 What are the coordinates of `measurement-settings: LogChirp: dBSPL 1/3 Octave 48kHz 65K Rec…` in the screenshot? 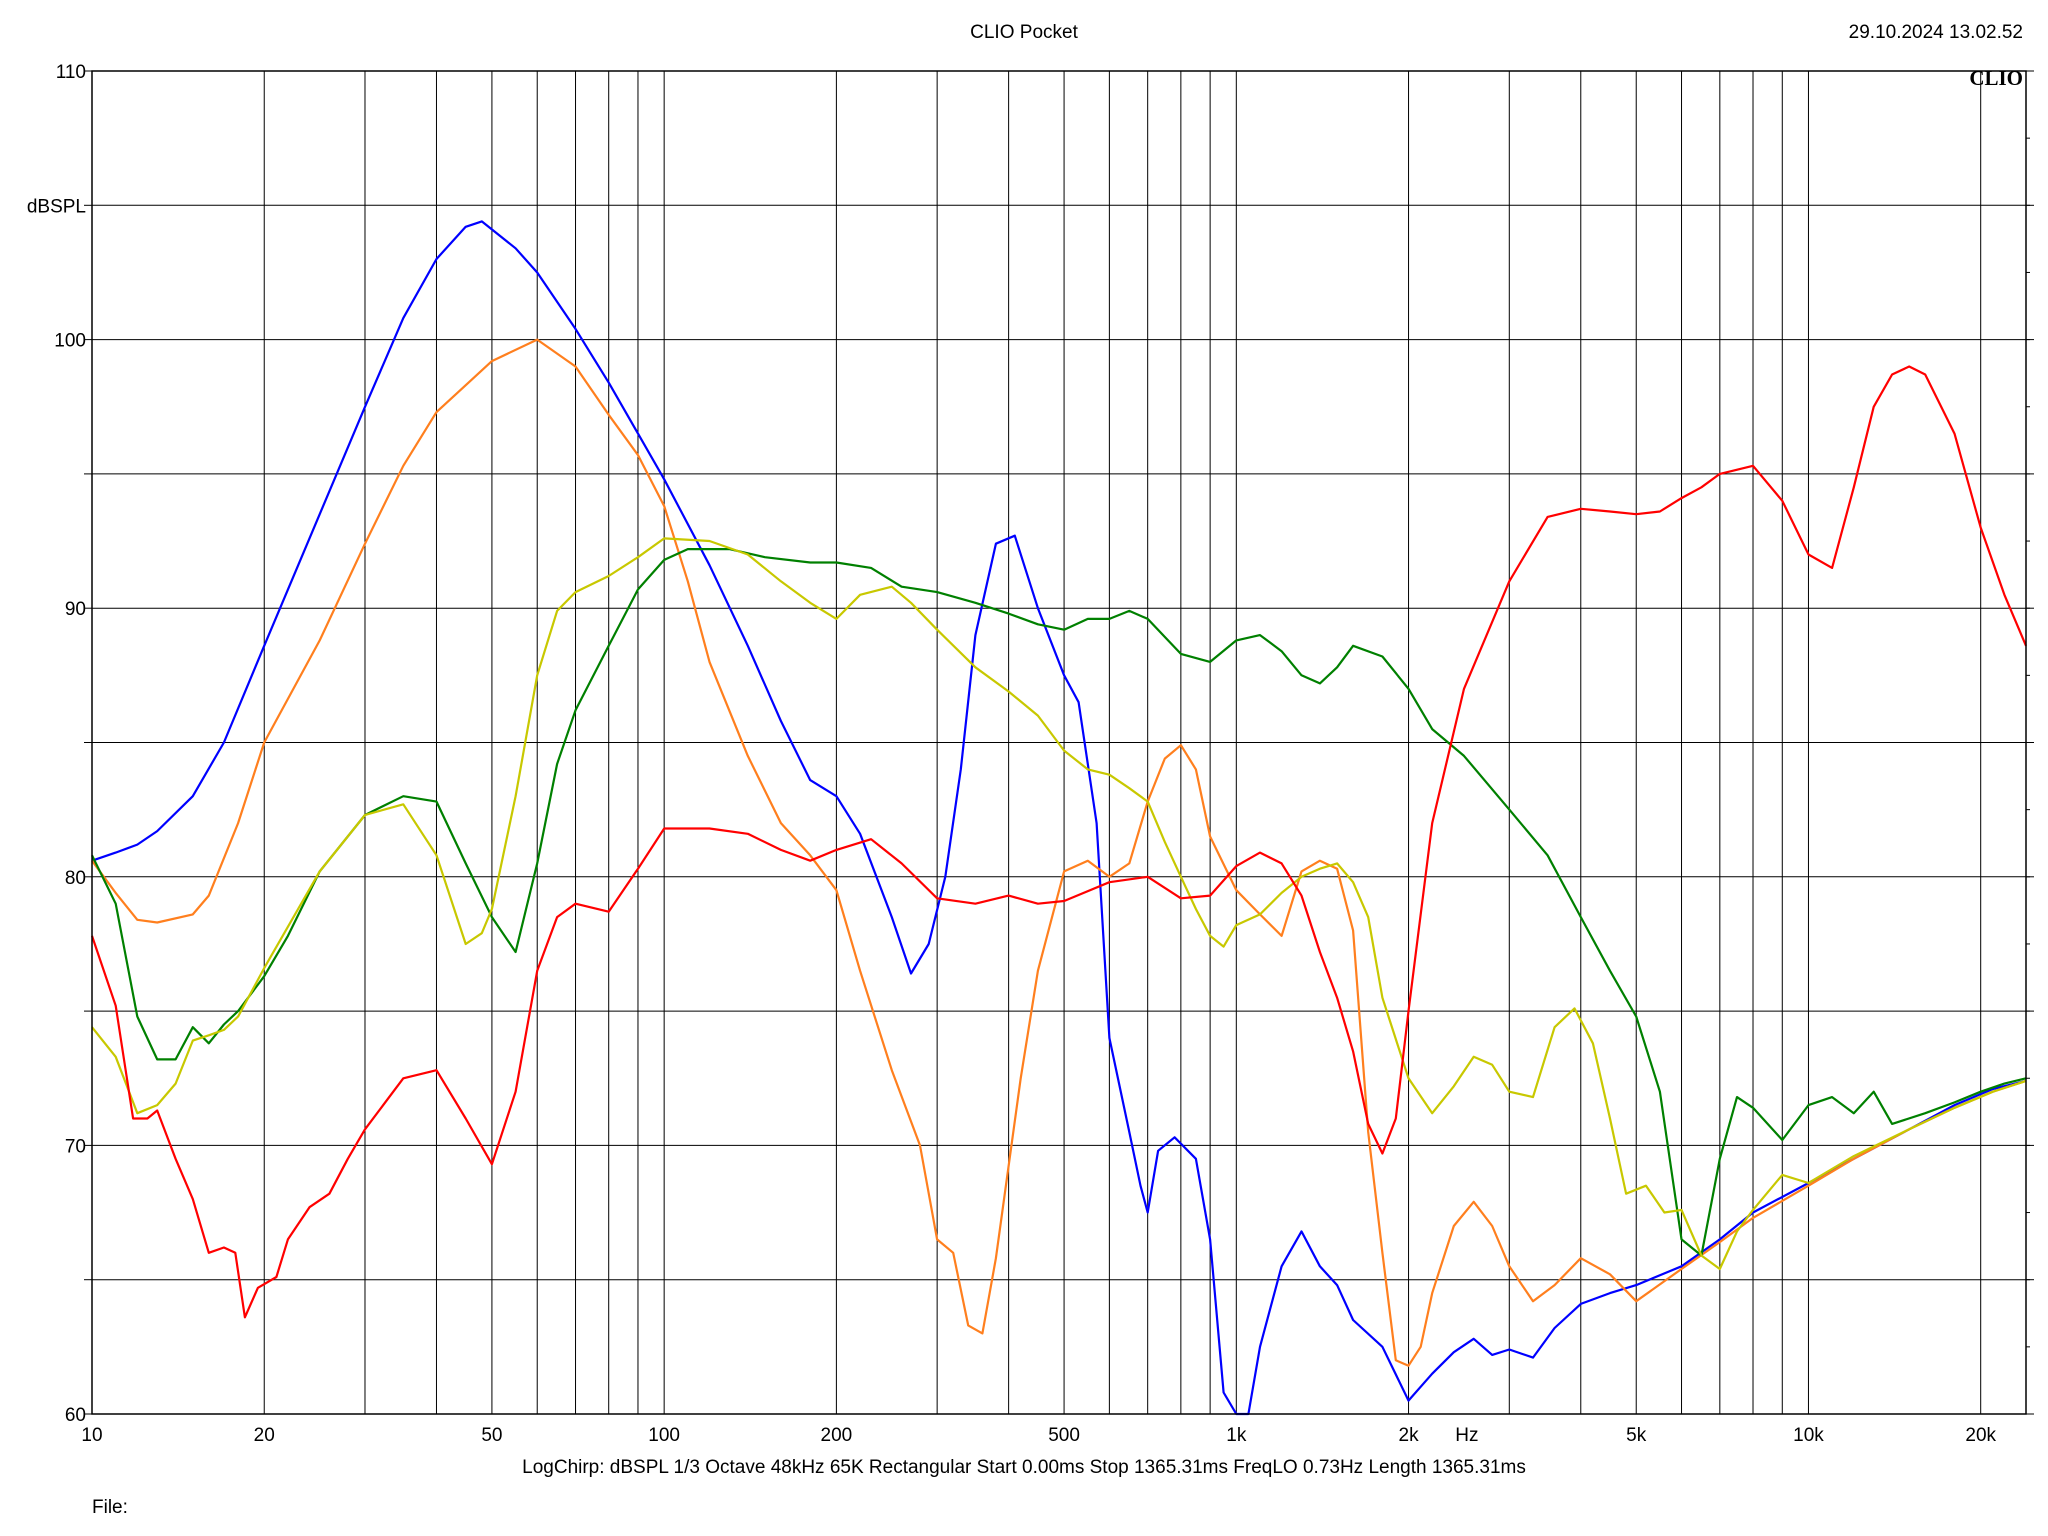 It's located at (1024, 1467).